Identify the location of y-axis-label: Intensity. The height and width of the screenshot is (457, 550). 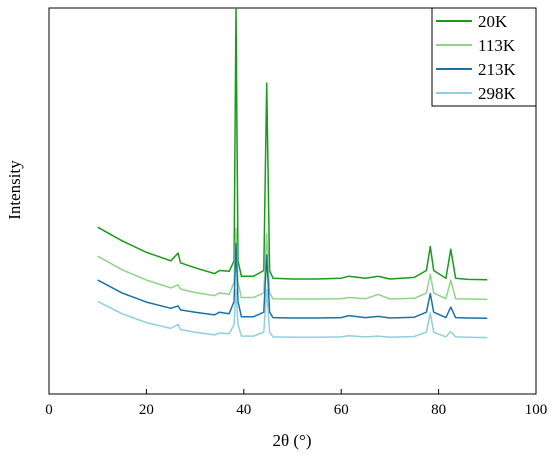
(14, 190).